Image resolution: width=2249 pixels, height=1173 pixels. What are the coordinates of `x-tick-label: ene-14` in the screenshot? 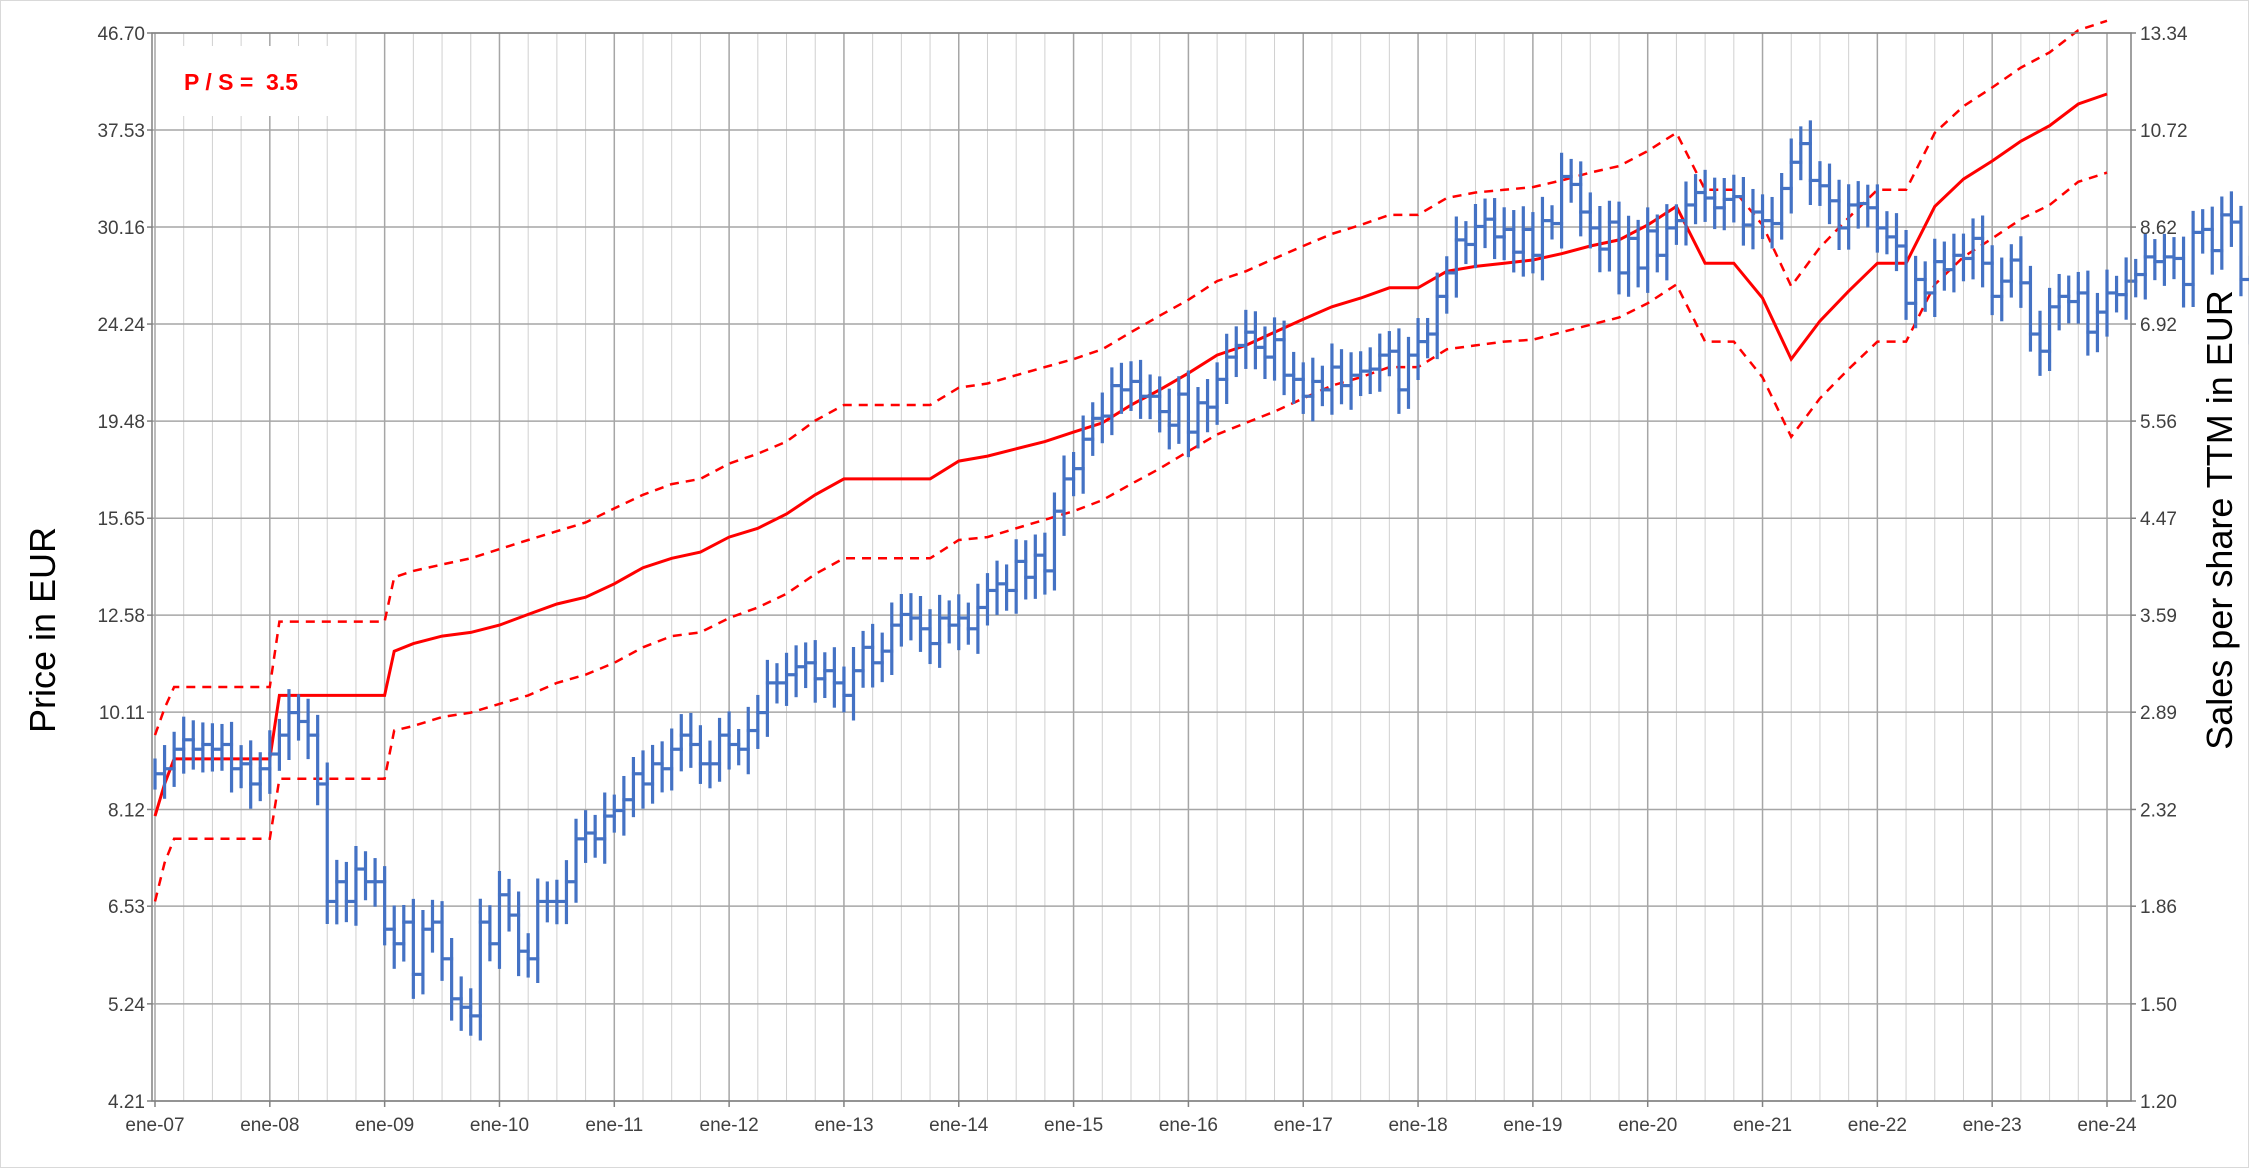 It's located at (959, 1125).